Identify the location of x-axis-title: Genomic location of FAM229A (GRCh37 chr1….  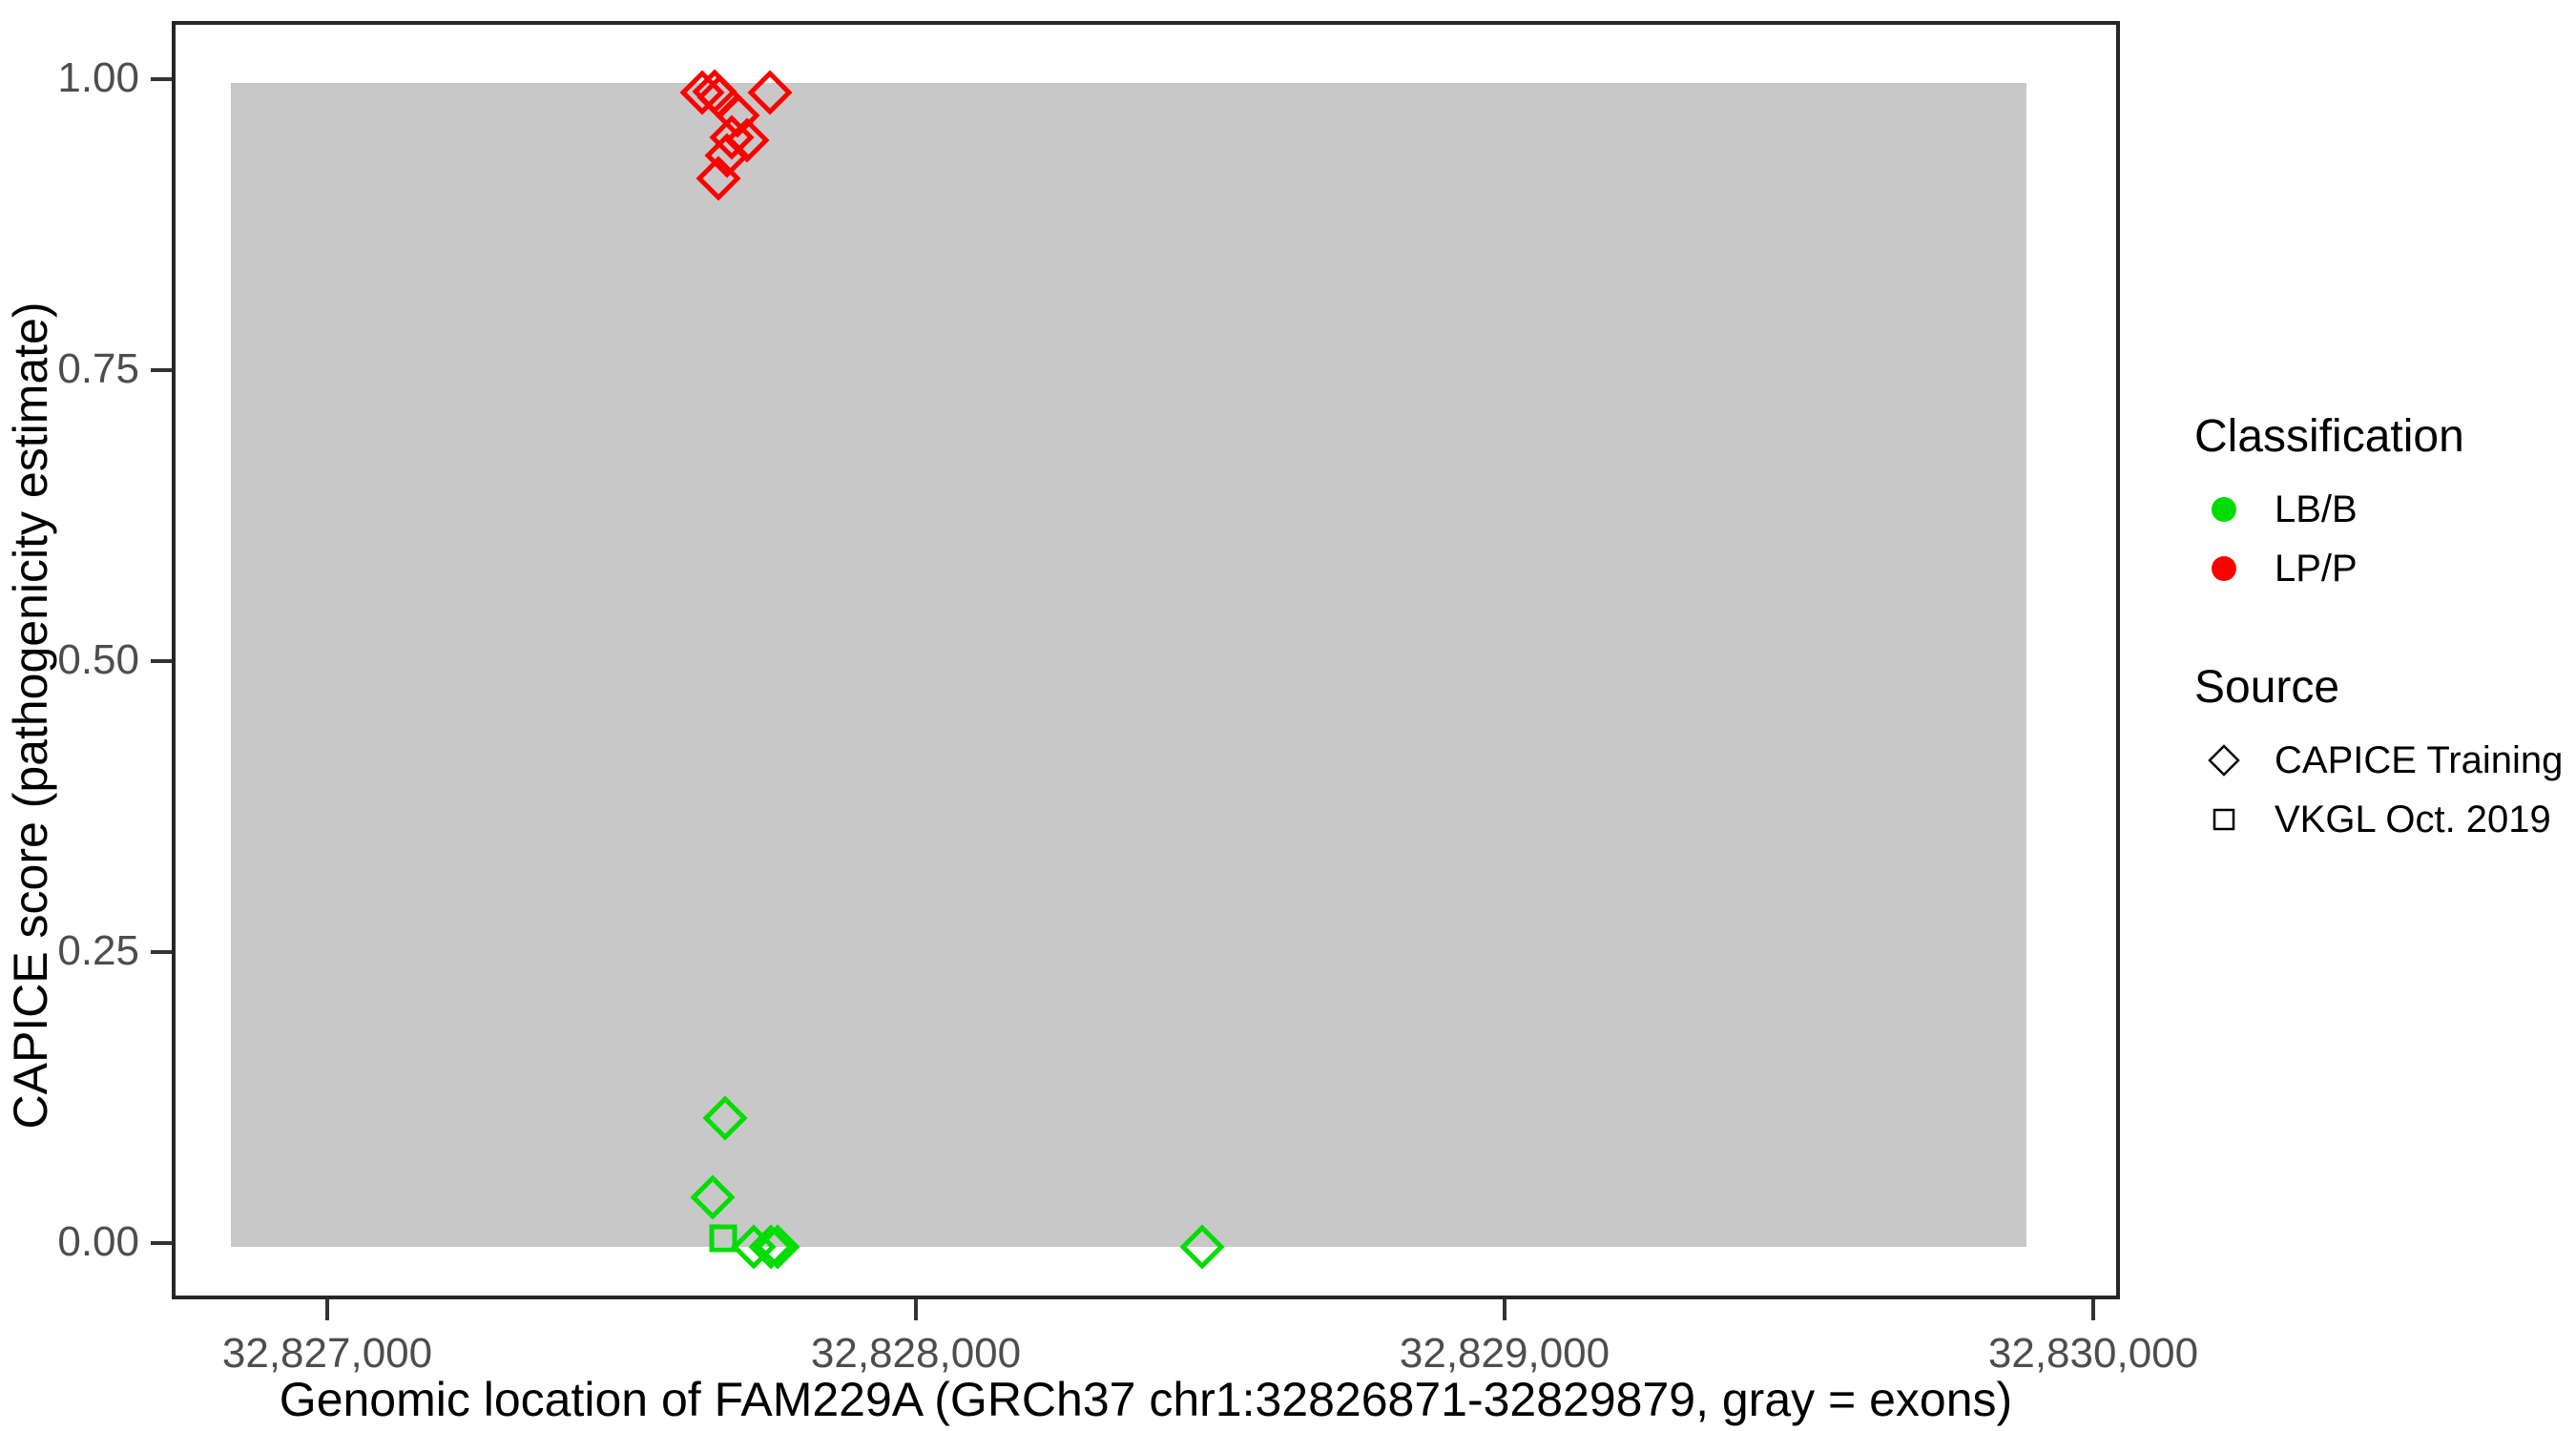
(1146, 1399).